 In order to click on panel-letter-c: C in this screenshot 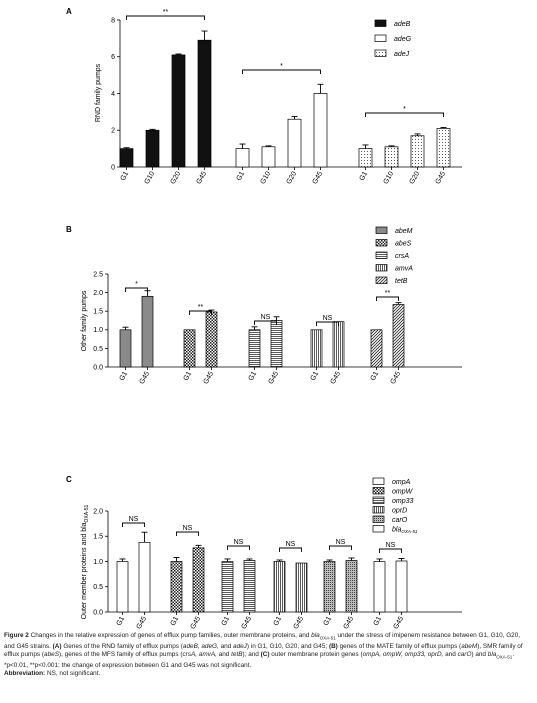, I will do `click(69, 479)`.